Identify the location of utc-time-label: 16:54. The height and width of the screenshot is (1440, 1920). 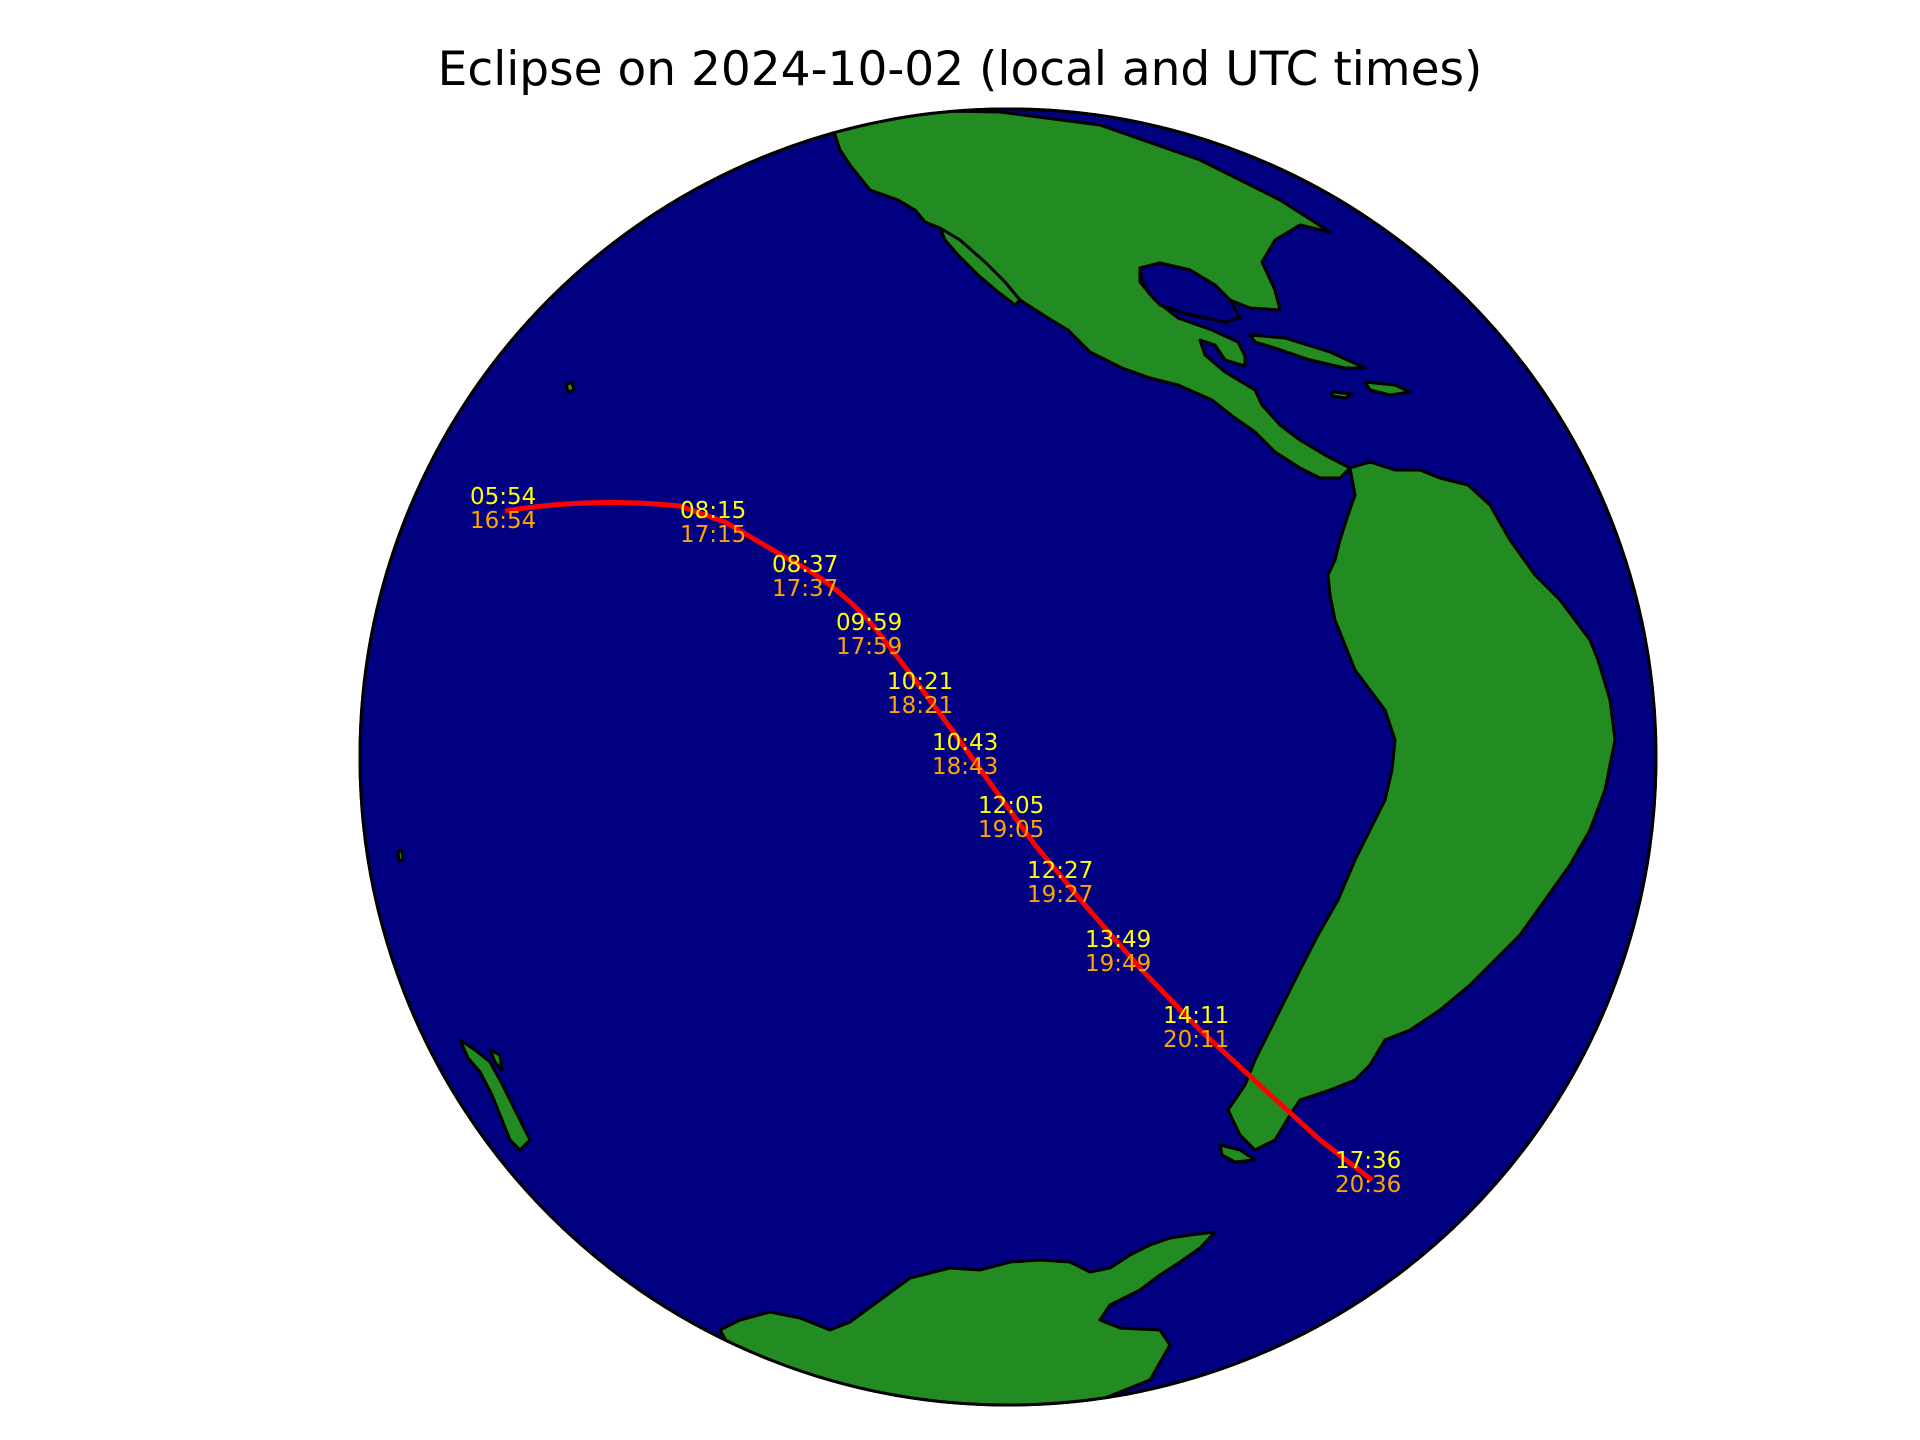
(503, 521).